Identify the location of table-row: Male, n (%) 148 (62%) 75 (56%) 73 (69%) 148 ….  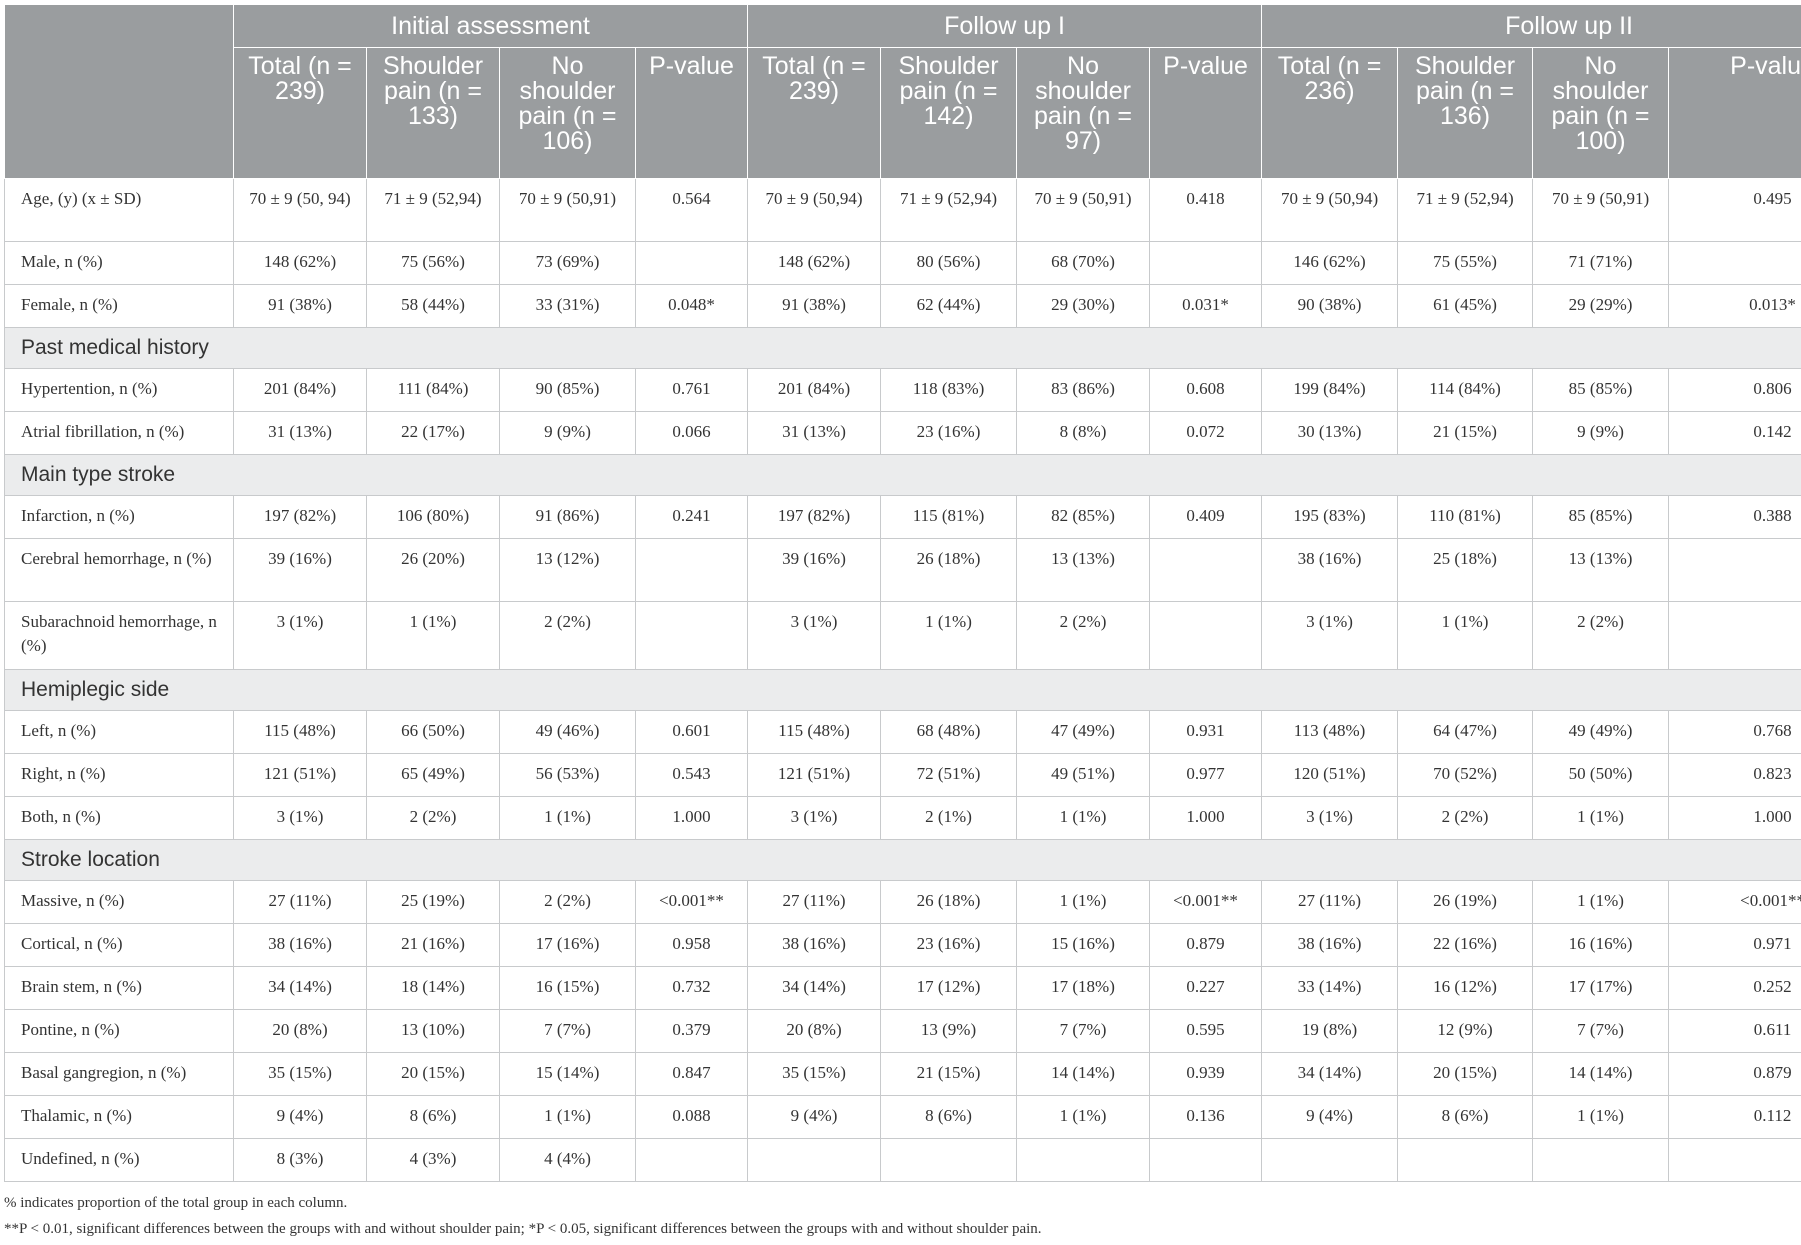
(902, 263).